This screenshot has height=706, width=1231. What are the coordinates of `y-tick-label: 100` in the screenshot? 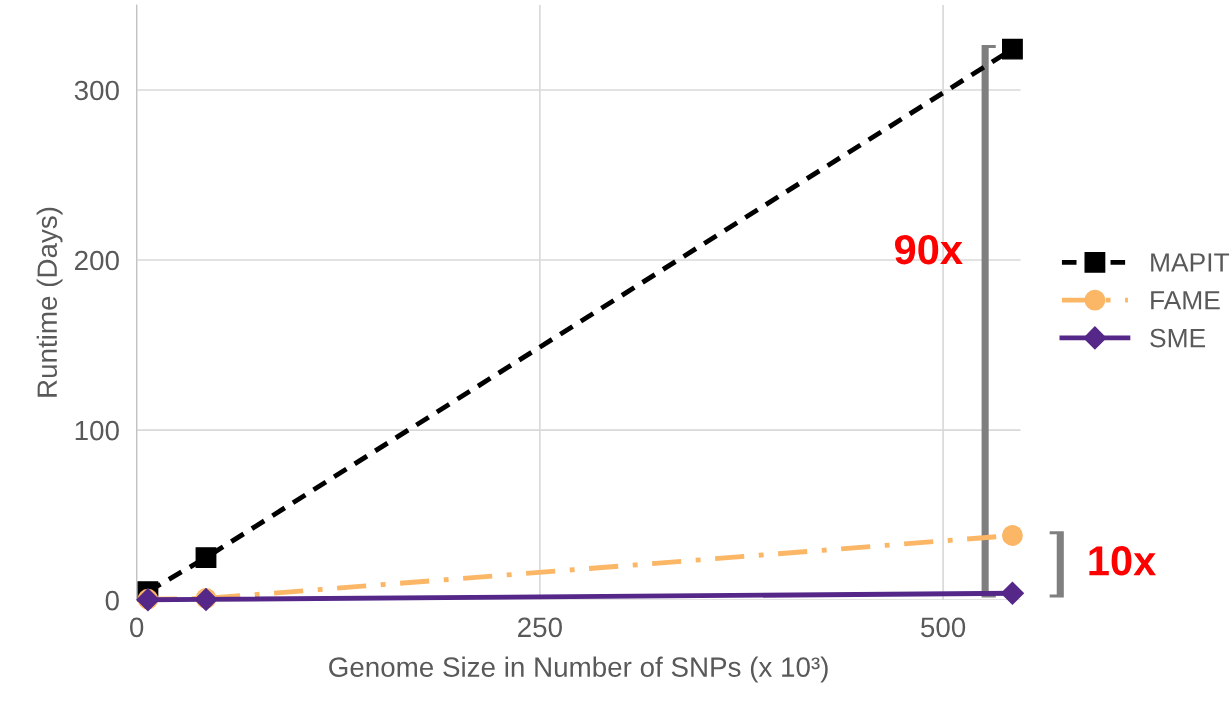 It's located at (97, 430).